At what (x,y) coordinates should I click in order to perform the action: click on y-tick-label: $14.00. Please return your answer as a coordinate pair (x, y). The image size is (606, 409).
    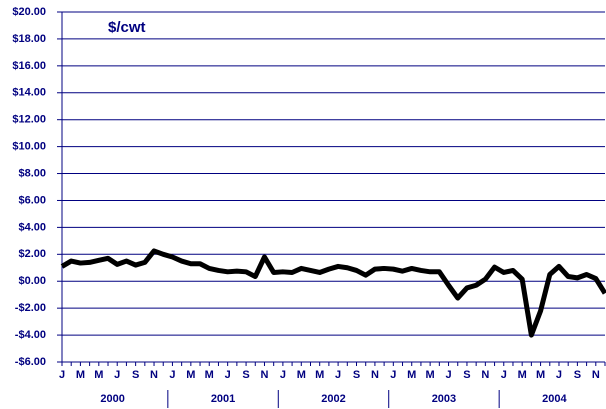
    Looking at the image, I should click on (29, 93).